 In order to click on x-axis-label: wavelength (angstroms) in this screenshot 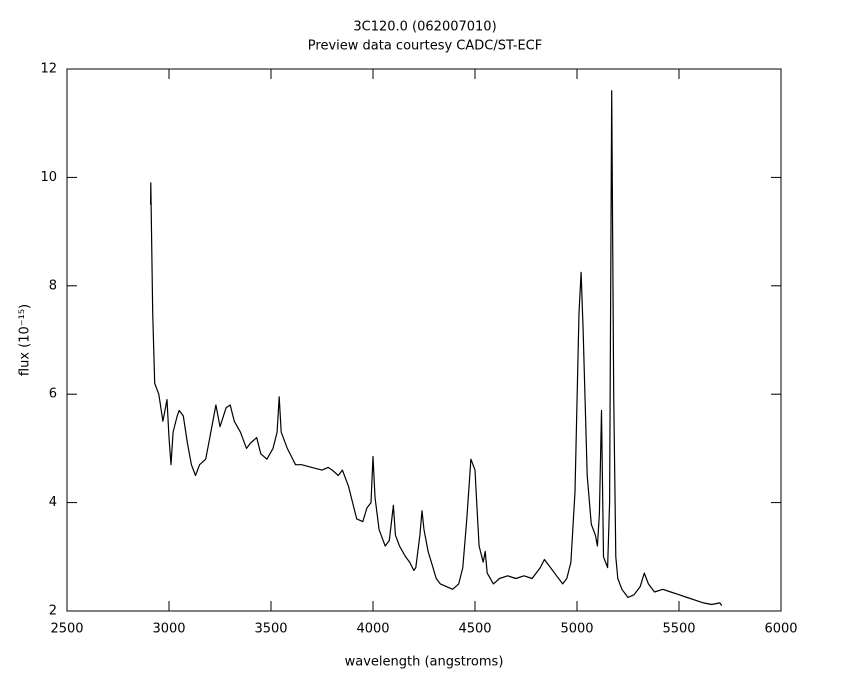, I will do `click(424, 662)`.